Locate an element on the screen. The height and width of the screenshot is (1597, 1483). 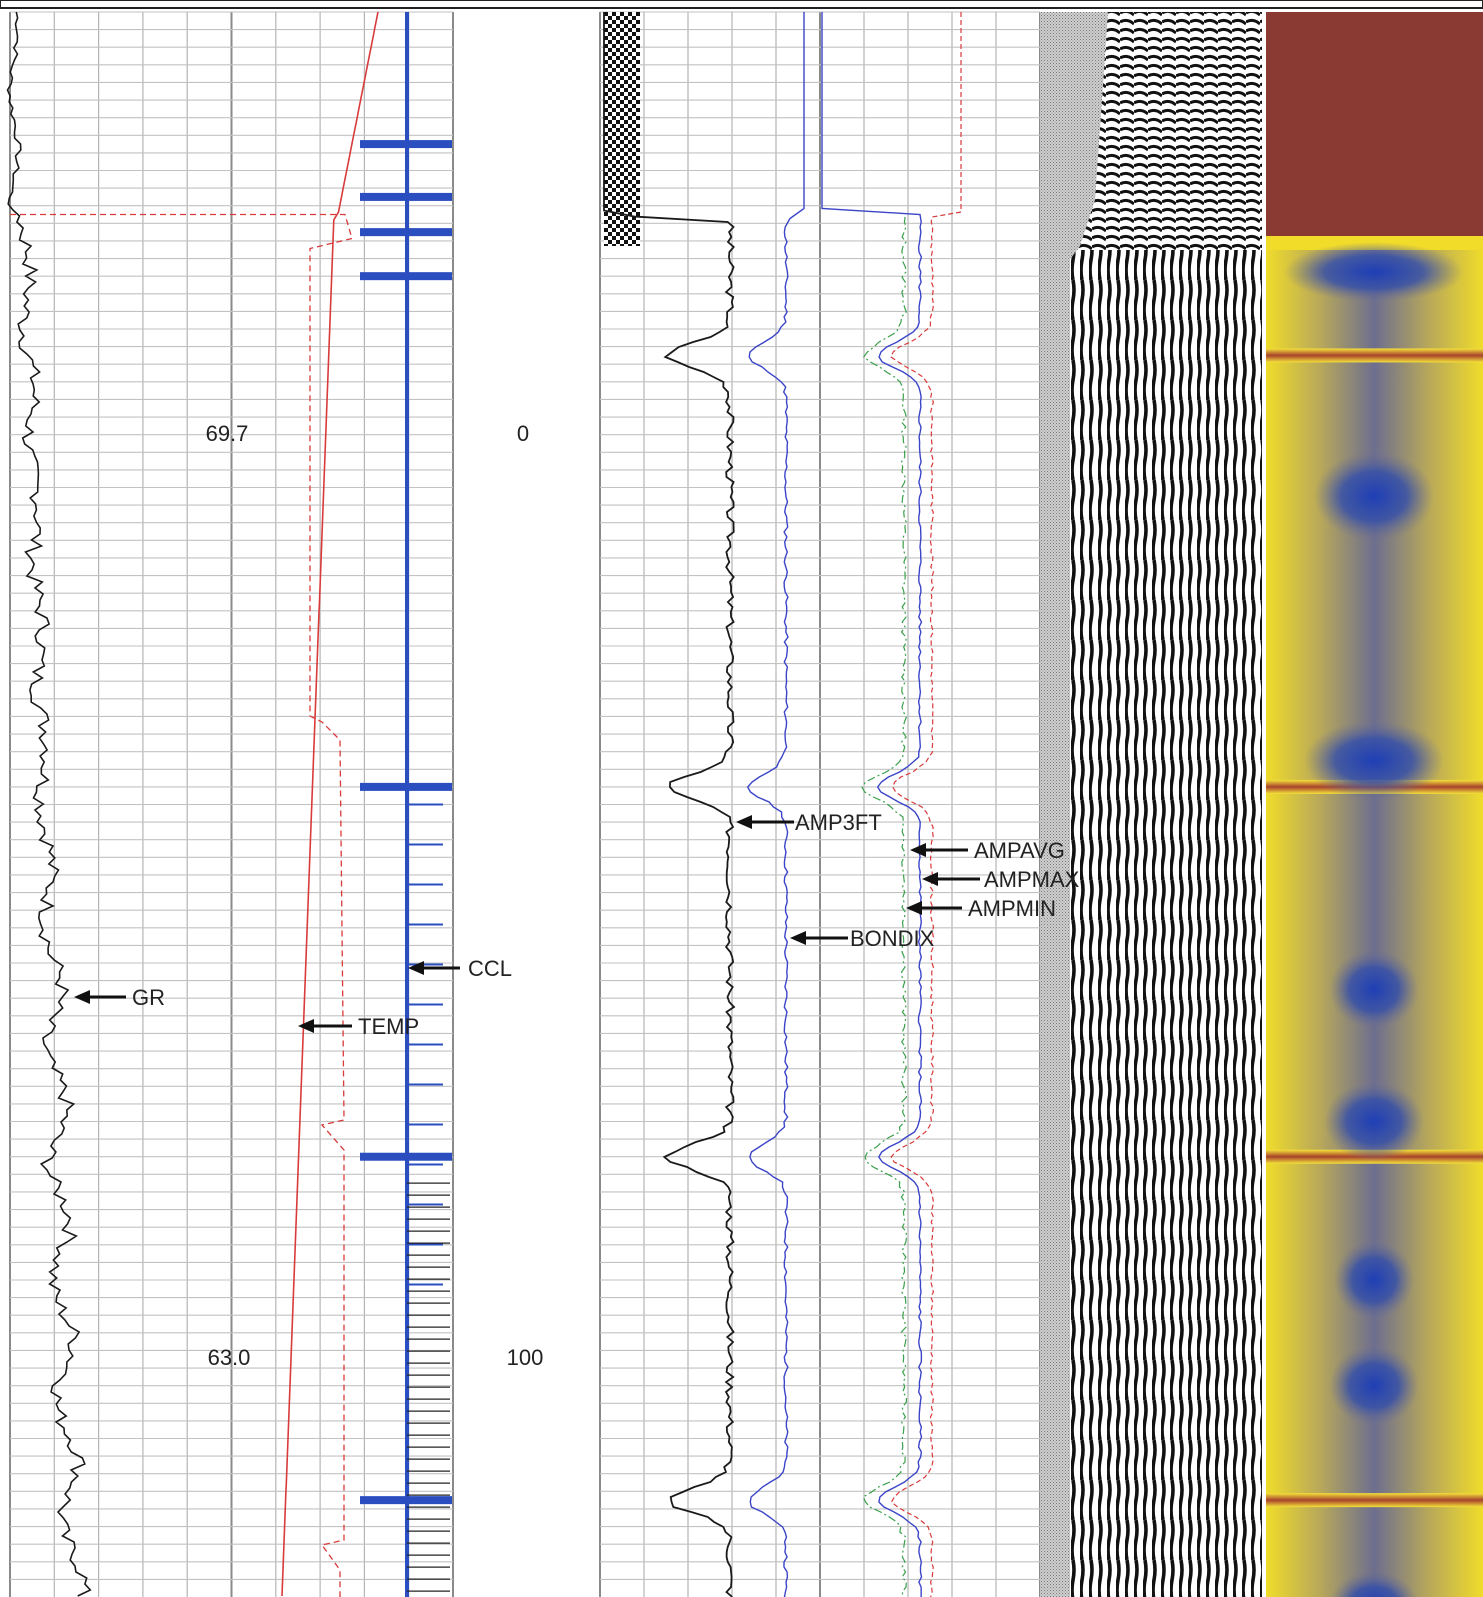
ccl-arrow-head is located at coordinates (416, 968).